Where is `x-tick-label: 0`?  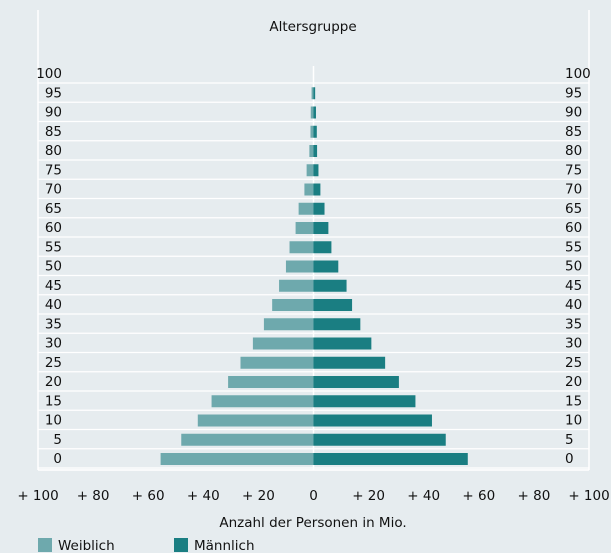
x-tick-label: 0 is located at coordinates (313, 496).